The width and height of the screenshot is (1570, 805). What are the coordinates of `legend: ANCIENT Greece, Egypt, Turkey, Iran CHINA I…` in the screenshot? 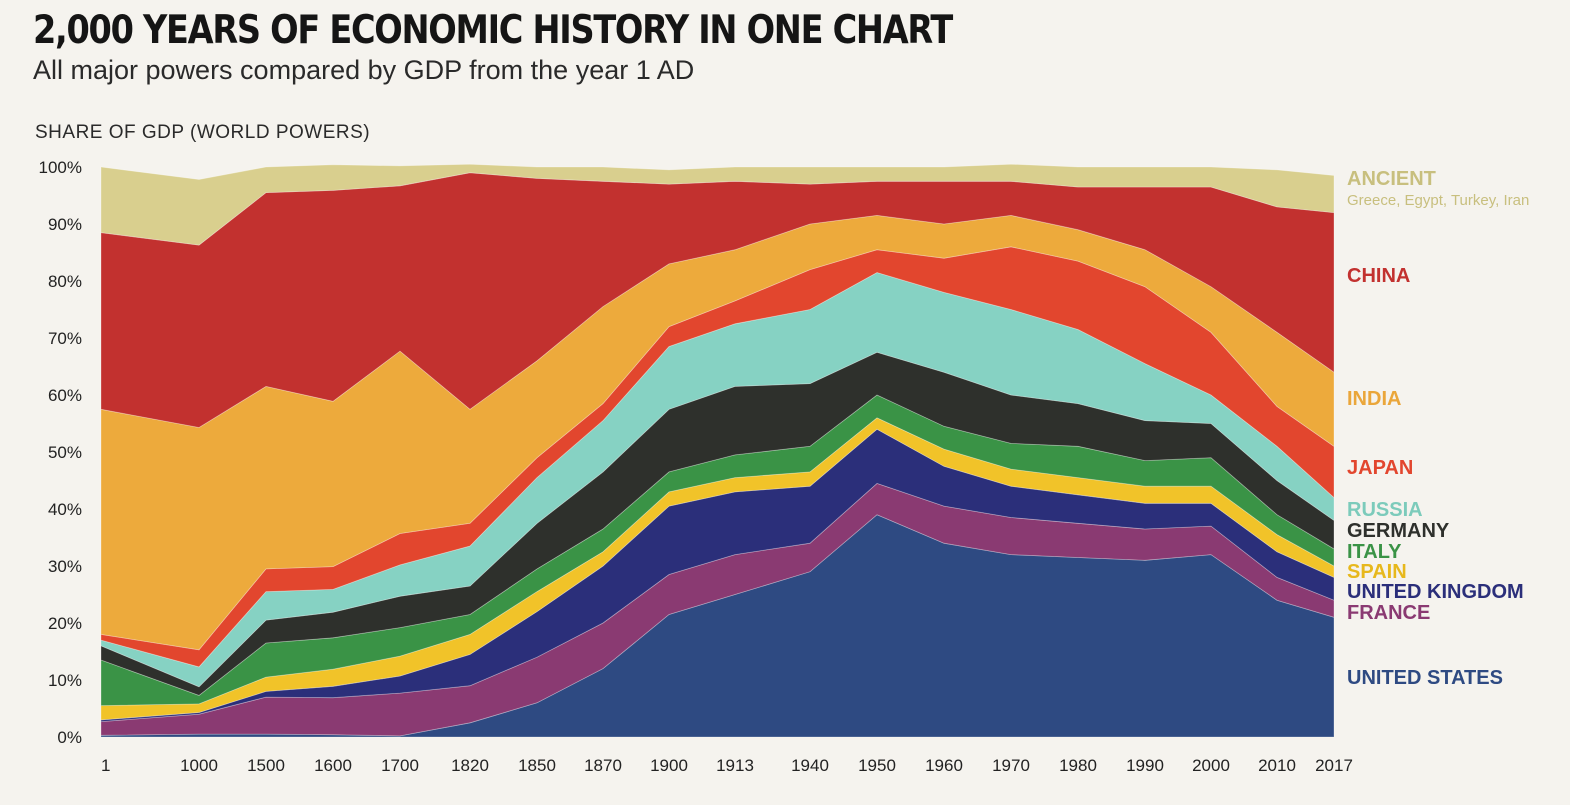 It's located at (1438, 428).